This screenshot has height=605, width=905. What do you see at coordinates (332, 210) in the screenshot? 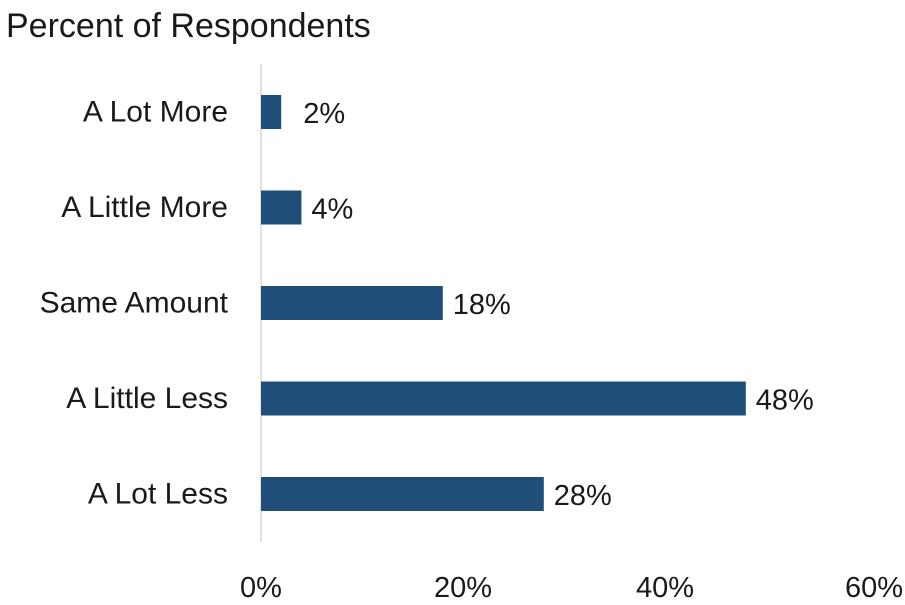
I see `value-label-1: 4%` at bounding box center [332, 210].